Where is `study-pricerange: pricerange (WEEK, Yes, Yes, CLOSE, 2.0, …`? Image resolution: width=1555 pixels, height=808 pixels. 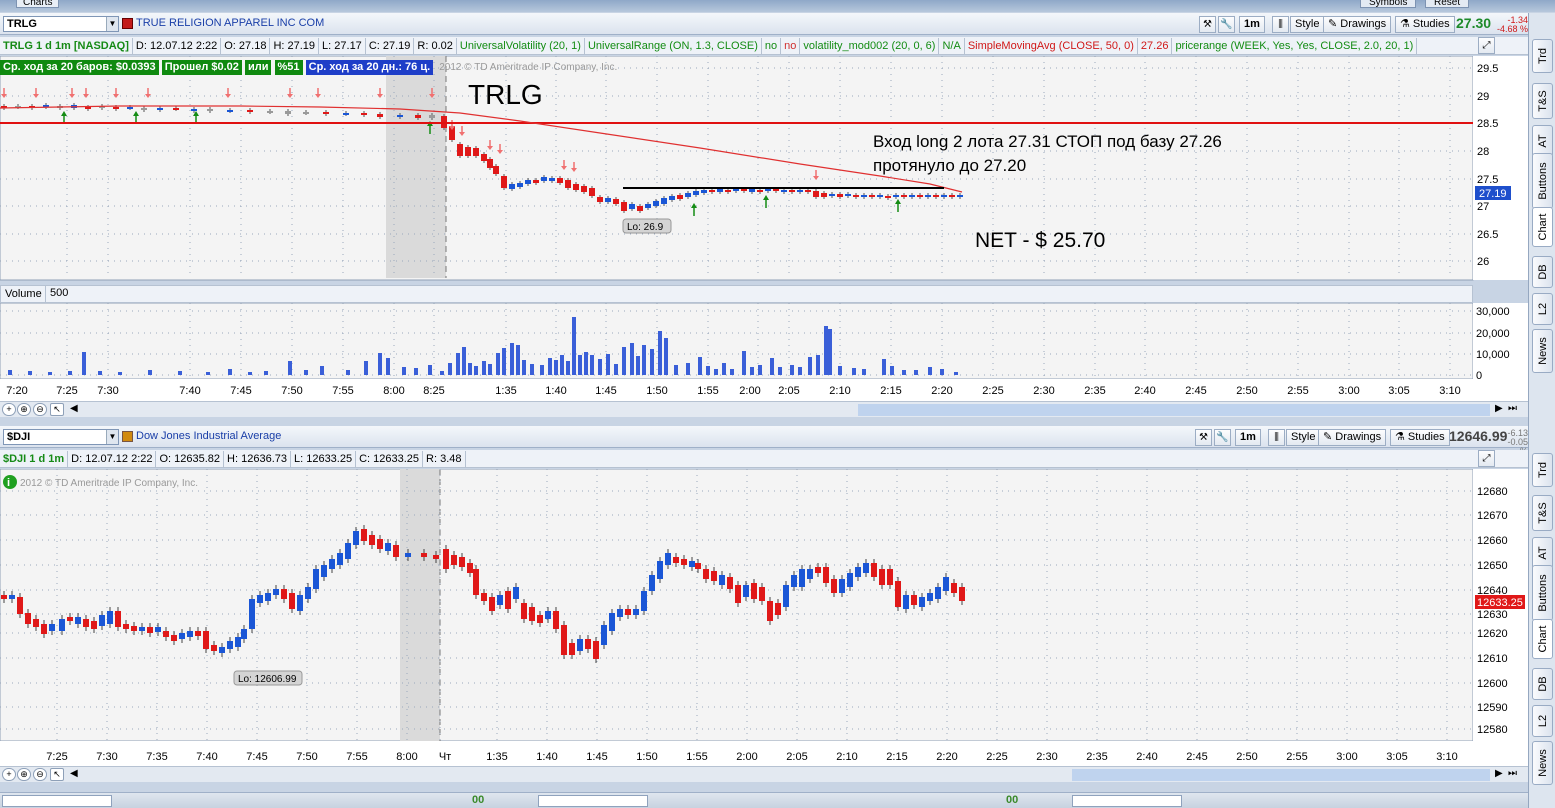
study-pricerange: pricerange (WEEK, Yes, Yes, CLOSE, 2.0, … is located at coordinates (1295, 46).